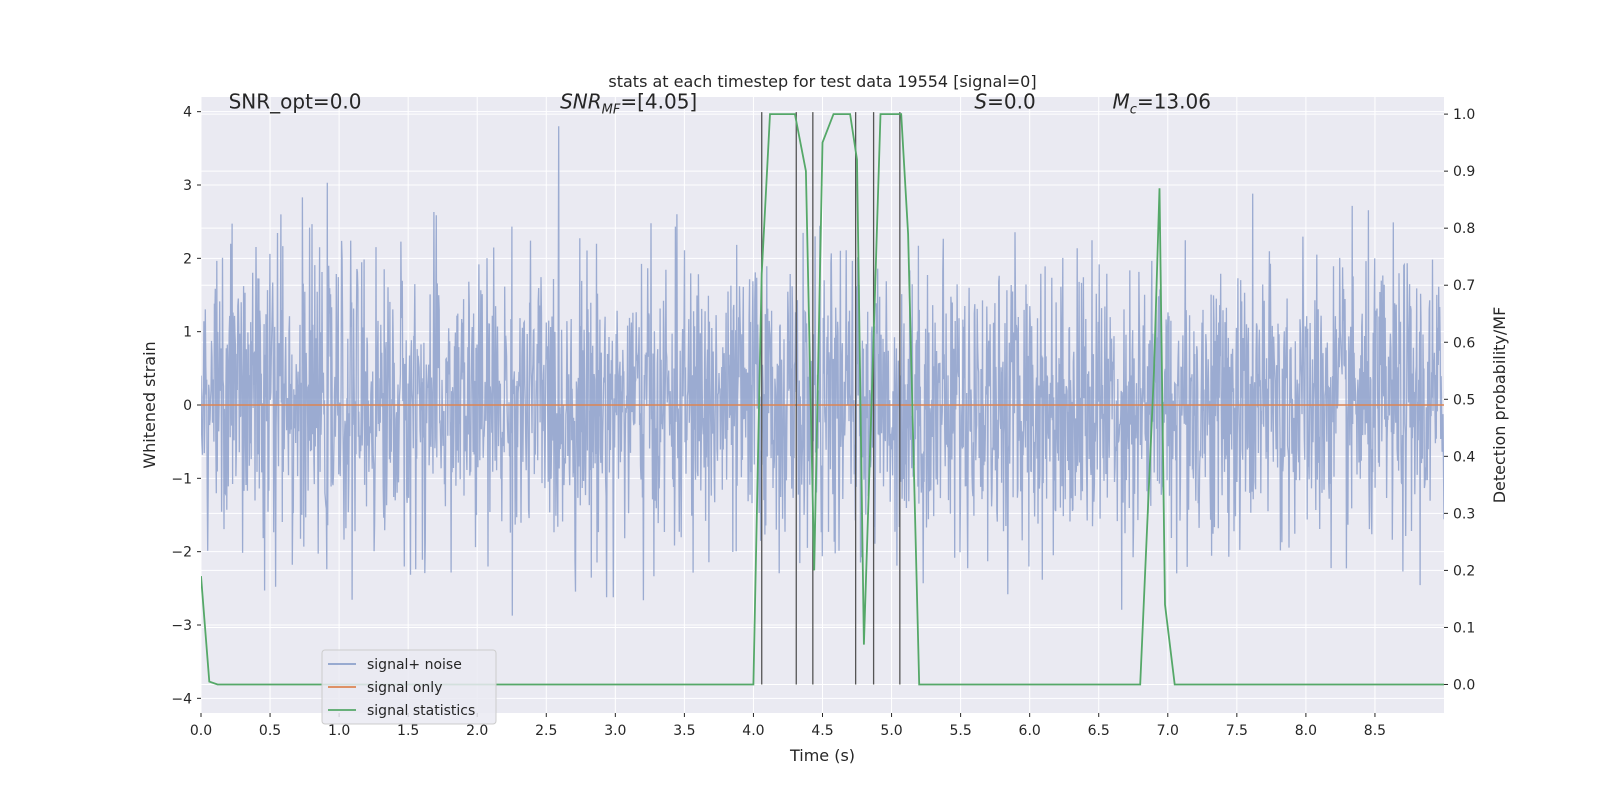  What do you see at coordinates (546, 731) in the screenshot?
I see `x-tick-label: 2.5` at bounding box center [546, 731].